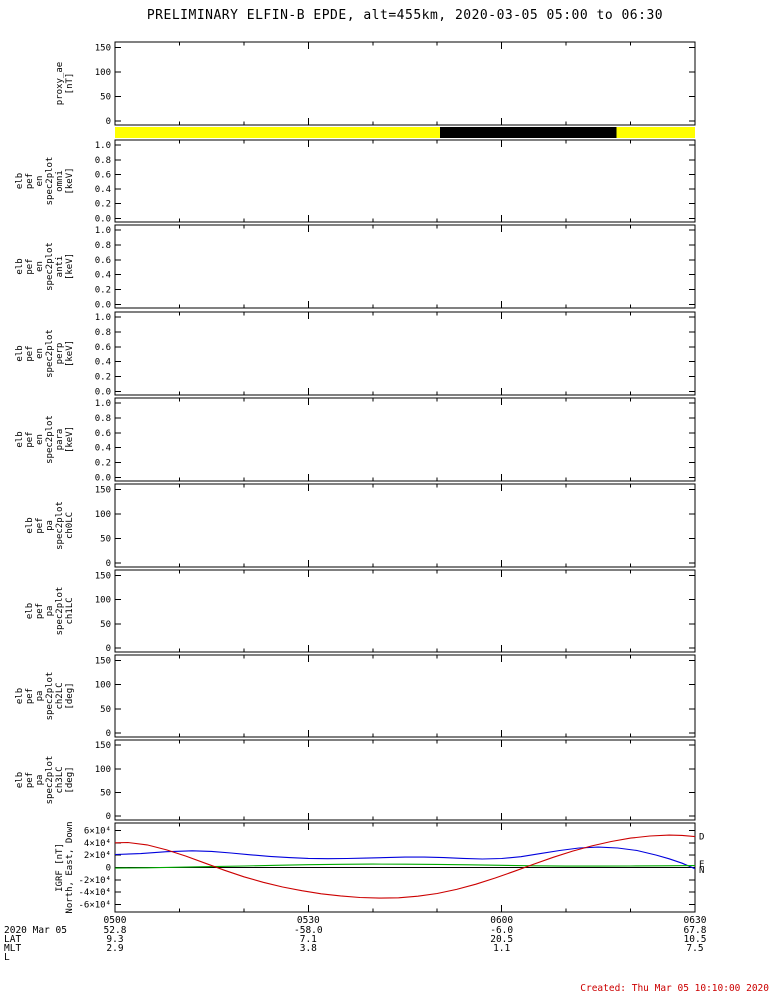 The width and height of the screenshot is (775, 1000). Describe the element at coordinates (97, 856) in the screenshot. I see `y-tick-label: 2×10⁴` at that location.